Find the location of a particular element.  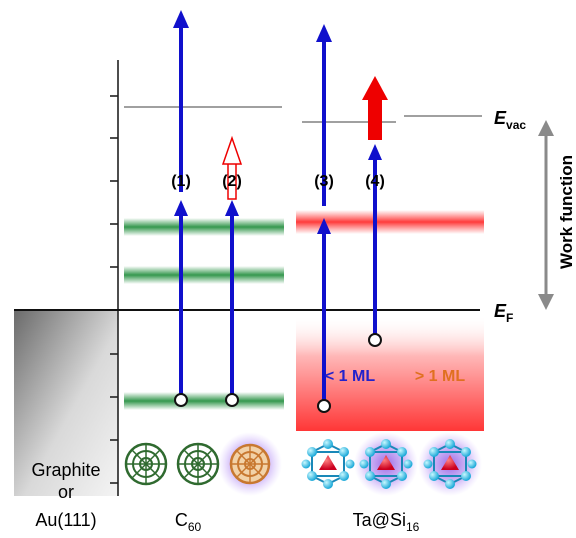

substrate-label-graphite: Graphite is located at coordinates (65, 470).